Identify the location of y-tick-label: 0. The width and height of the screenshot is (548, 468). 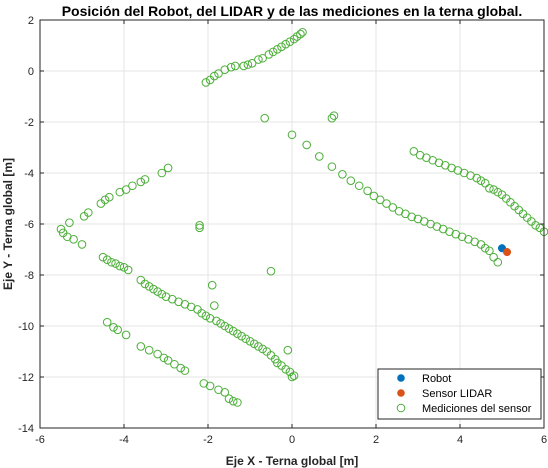
(31, 72).